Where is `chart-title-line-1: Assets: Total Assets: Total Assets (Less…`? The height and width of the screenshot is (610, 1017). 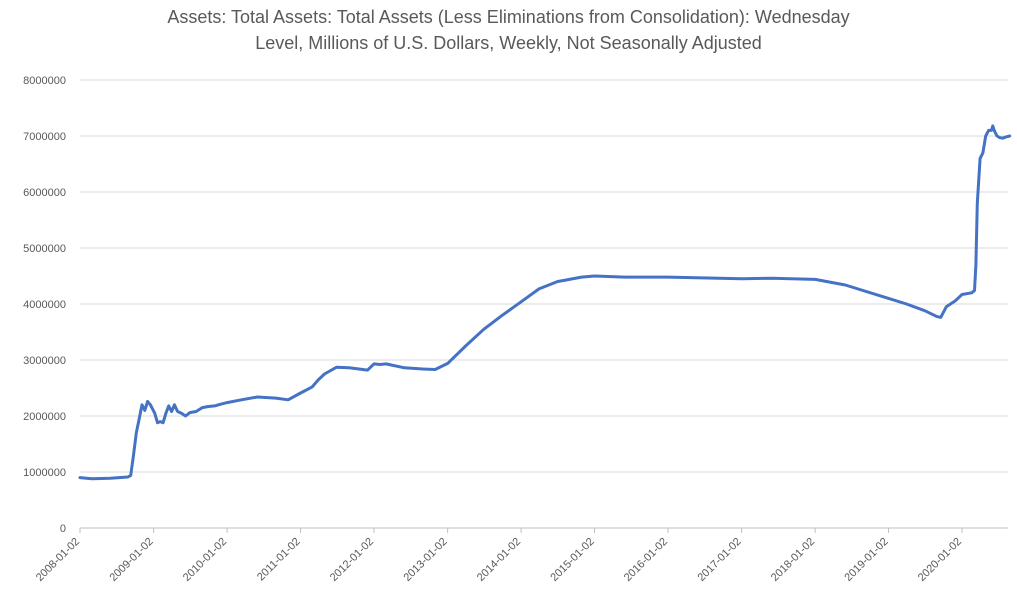
chart-title-line-1: Assets: Total Assets: Total Assets (Less… is located at coordinates (508, 17).